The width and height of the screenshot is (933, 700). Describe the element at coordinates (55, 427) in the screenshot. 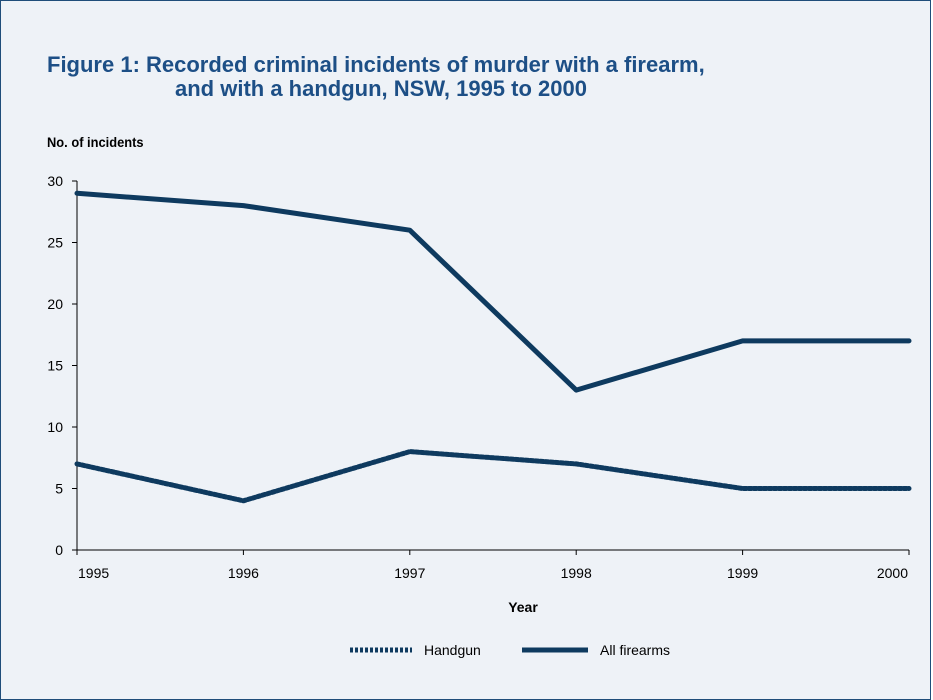

I see `y-tick-label: 10` at that location.